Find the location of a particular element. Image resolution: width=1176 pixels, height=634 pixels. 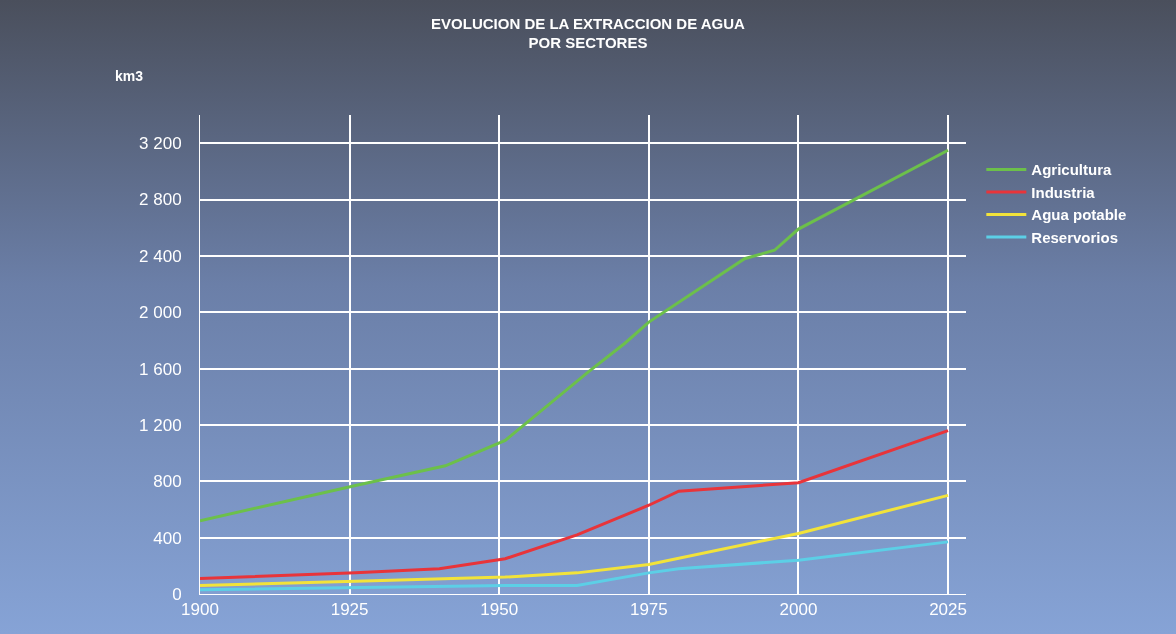

x-tick-label: 1925 is located at coordinates (349, 610).